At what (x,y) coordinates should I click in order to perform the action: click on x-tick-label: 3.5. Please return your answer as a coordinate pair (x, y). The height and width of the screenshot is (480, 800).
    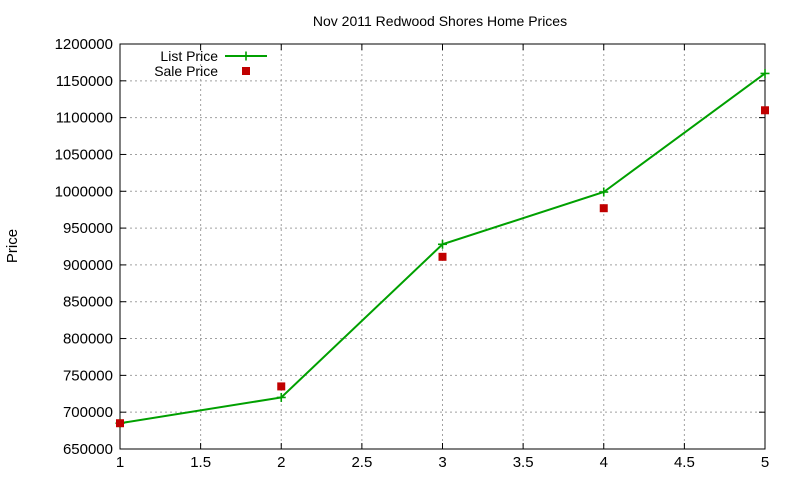
    Looking at the image, I should click on (523, 462).